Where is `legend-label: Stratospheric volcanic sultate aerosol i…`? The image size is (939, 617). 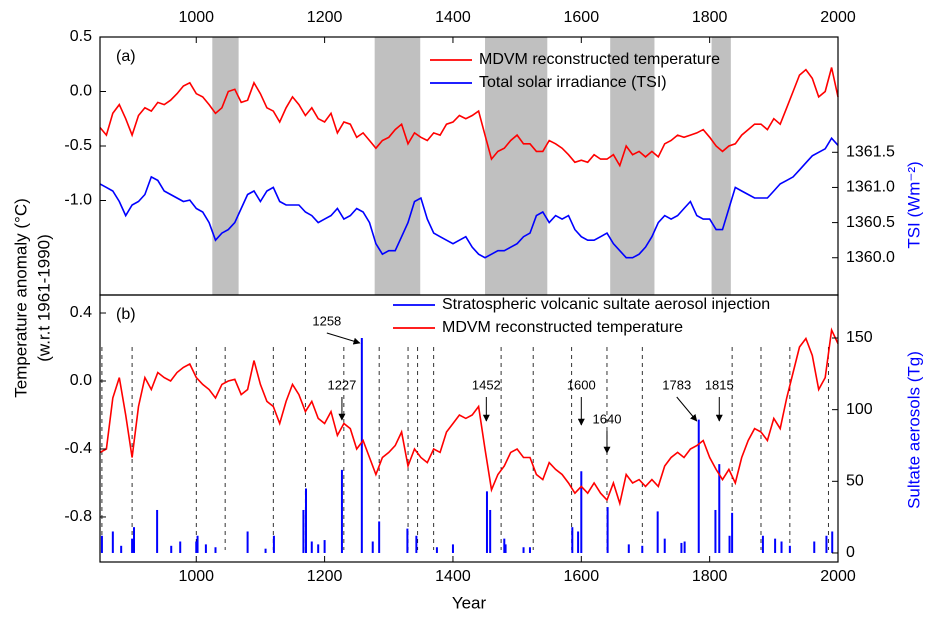
legend-label: Stratospheric volcanic sultate aerosol i… is located at coordinates (606, 304).